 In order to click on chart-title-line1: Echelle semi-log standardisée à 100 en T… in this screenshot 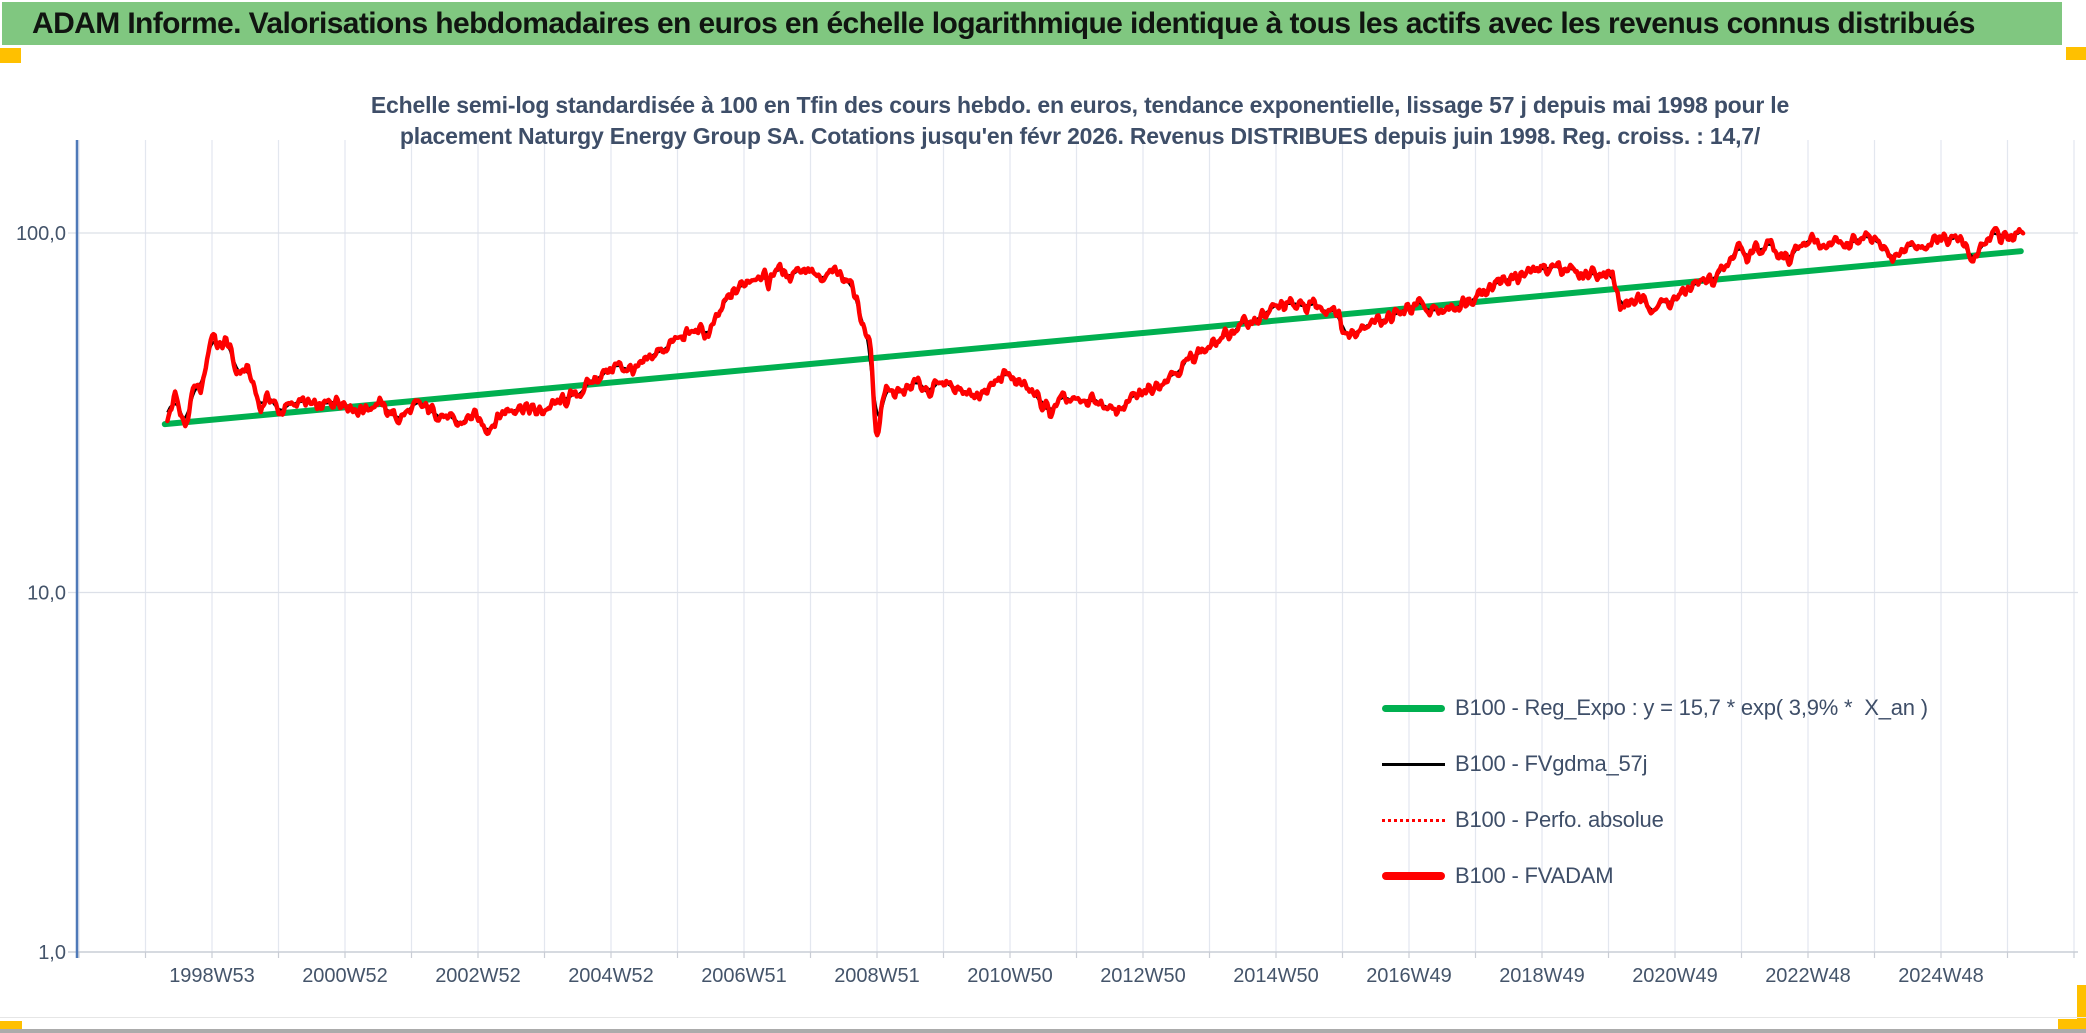, I will do `click(1080, 105)`.